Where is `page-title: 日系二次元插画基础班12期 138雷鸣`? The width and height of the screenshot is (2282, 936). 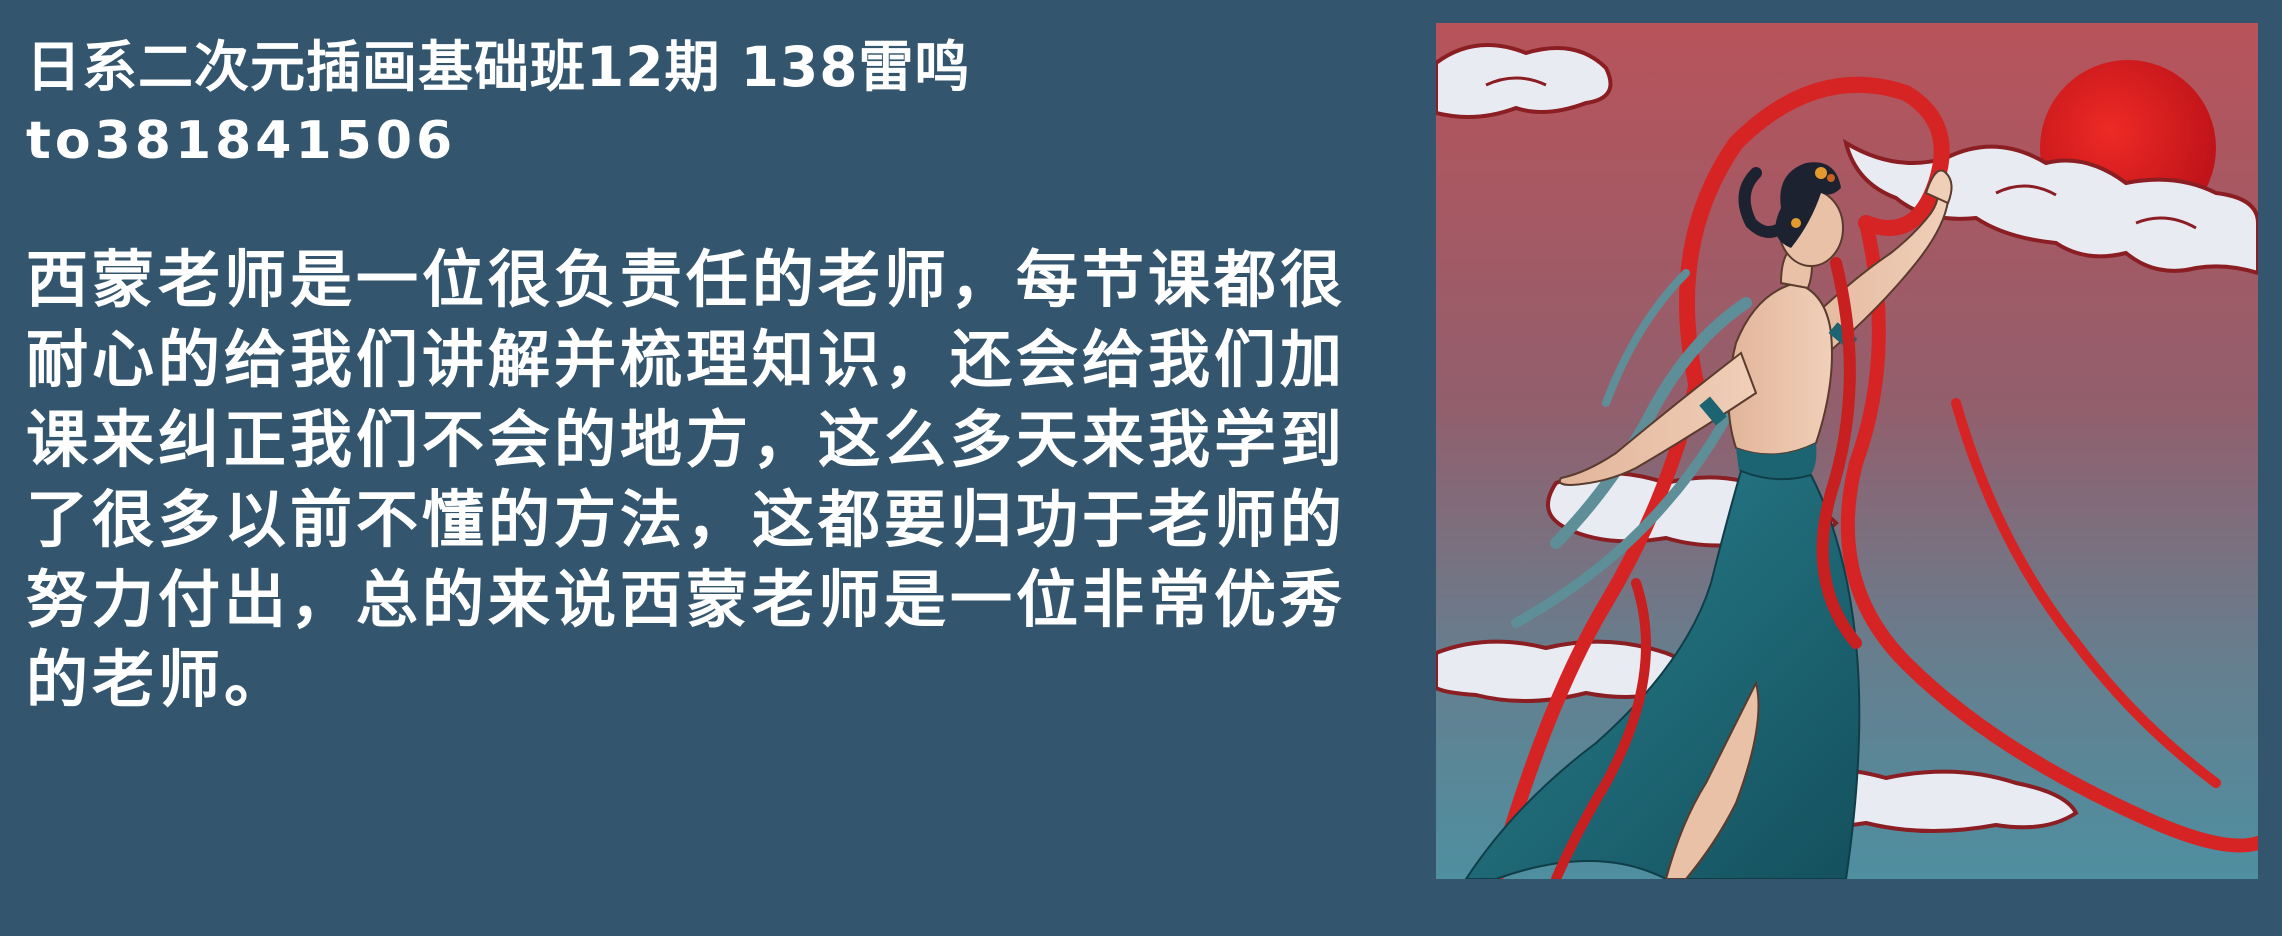 page-title: 日系二次元插画基础班12期 138雷鸣 is located at coordinates (498, 67).